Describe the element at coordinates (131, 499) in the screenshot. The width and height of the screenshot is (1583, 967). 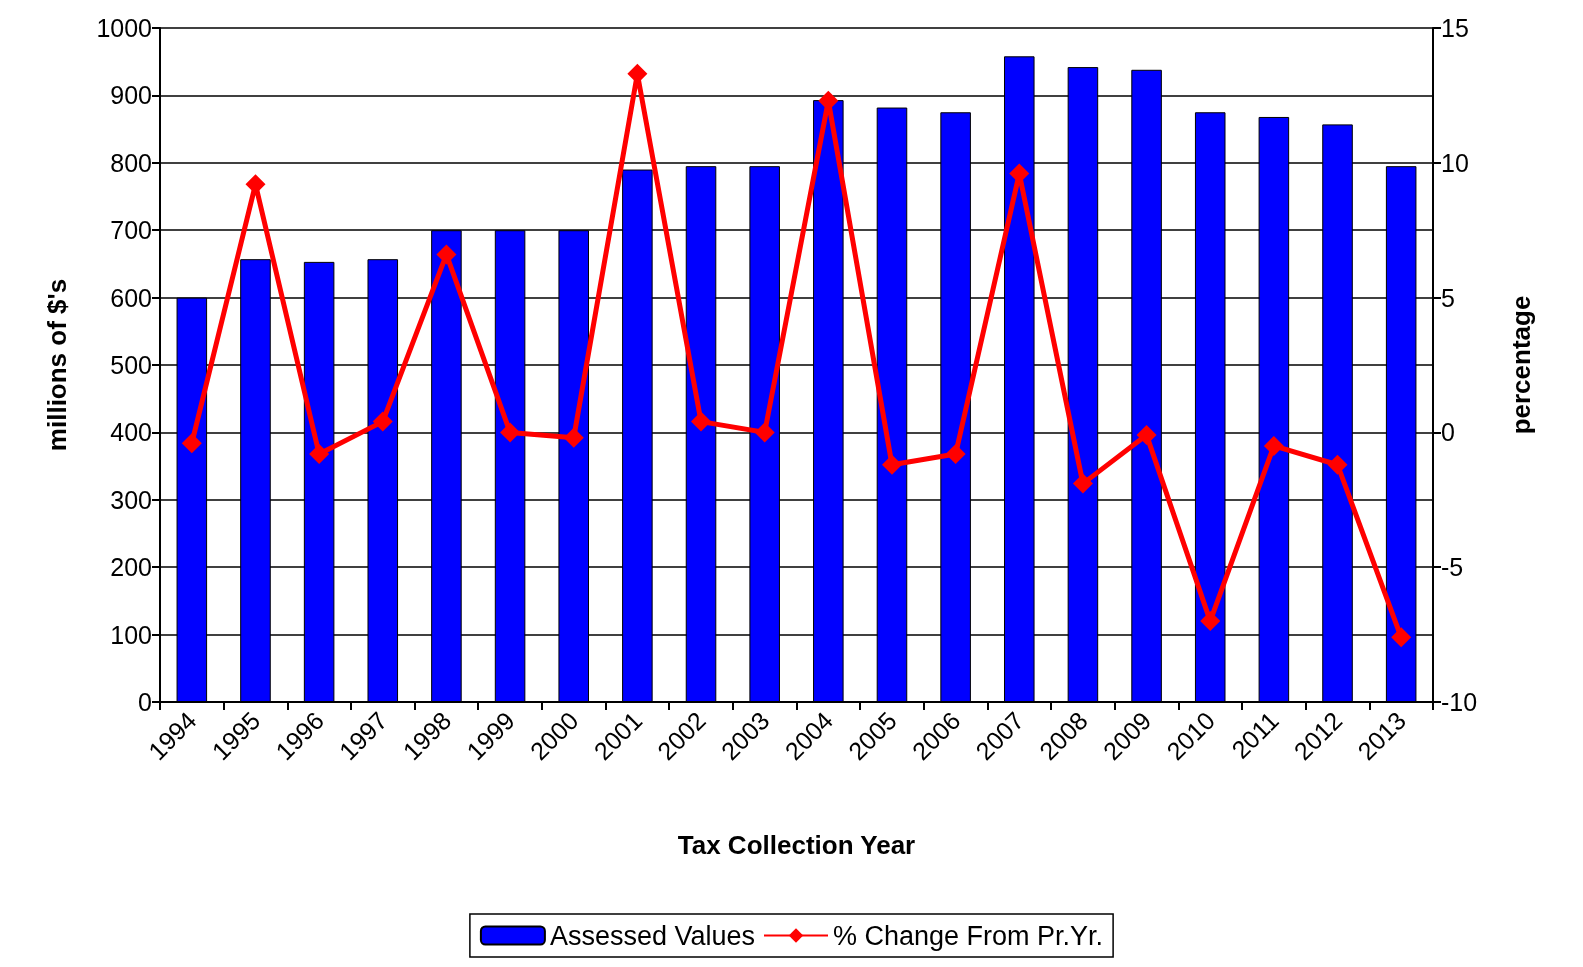
I see `y-tick-label: 300` at that location.